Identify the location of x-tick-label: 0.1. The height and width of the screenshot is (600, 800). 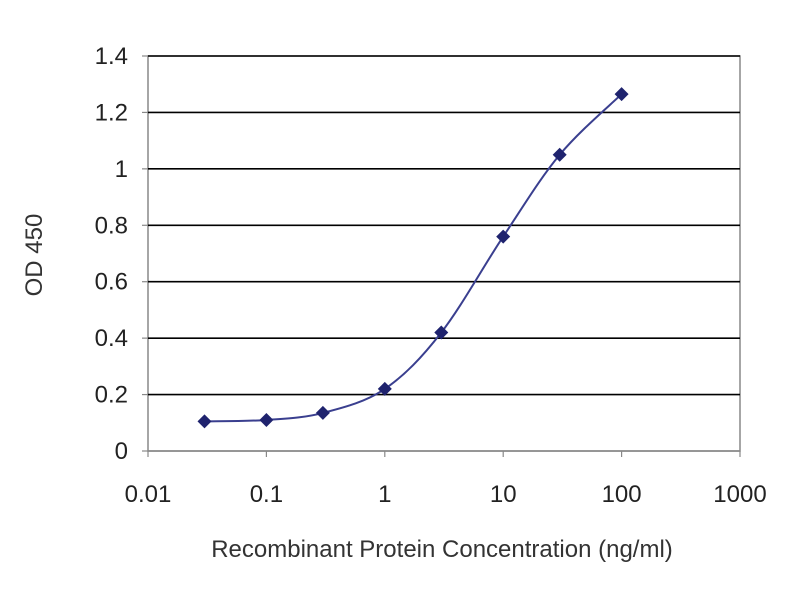
(266, 494).